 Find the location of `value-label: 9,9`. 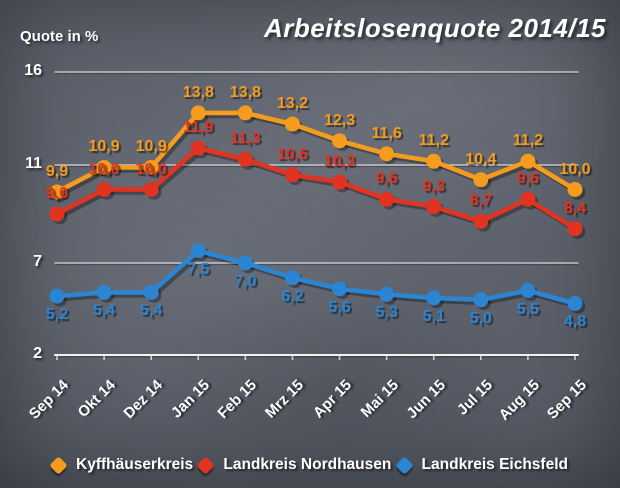

value-label: 9,9 is located at coordinates (57, 171).